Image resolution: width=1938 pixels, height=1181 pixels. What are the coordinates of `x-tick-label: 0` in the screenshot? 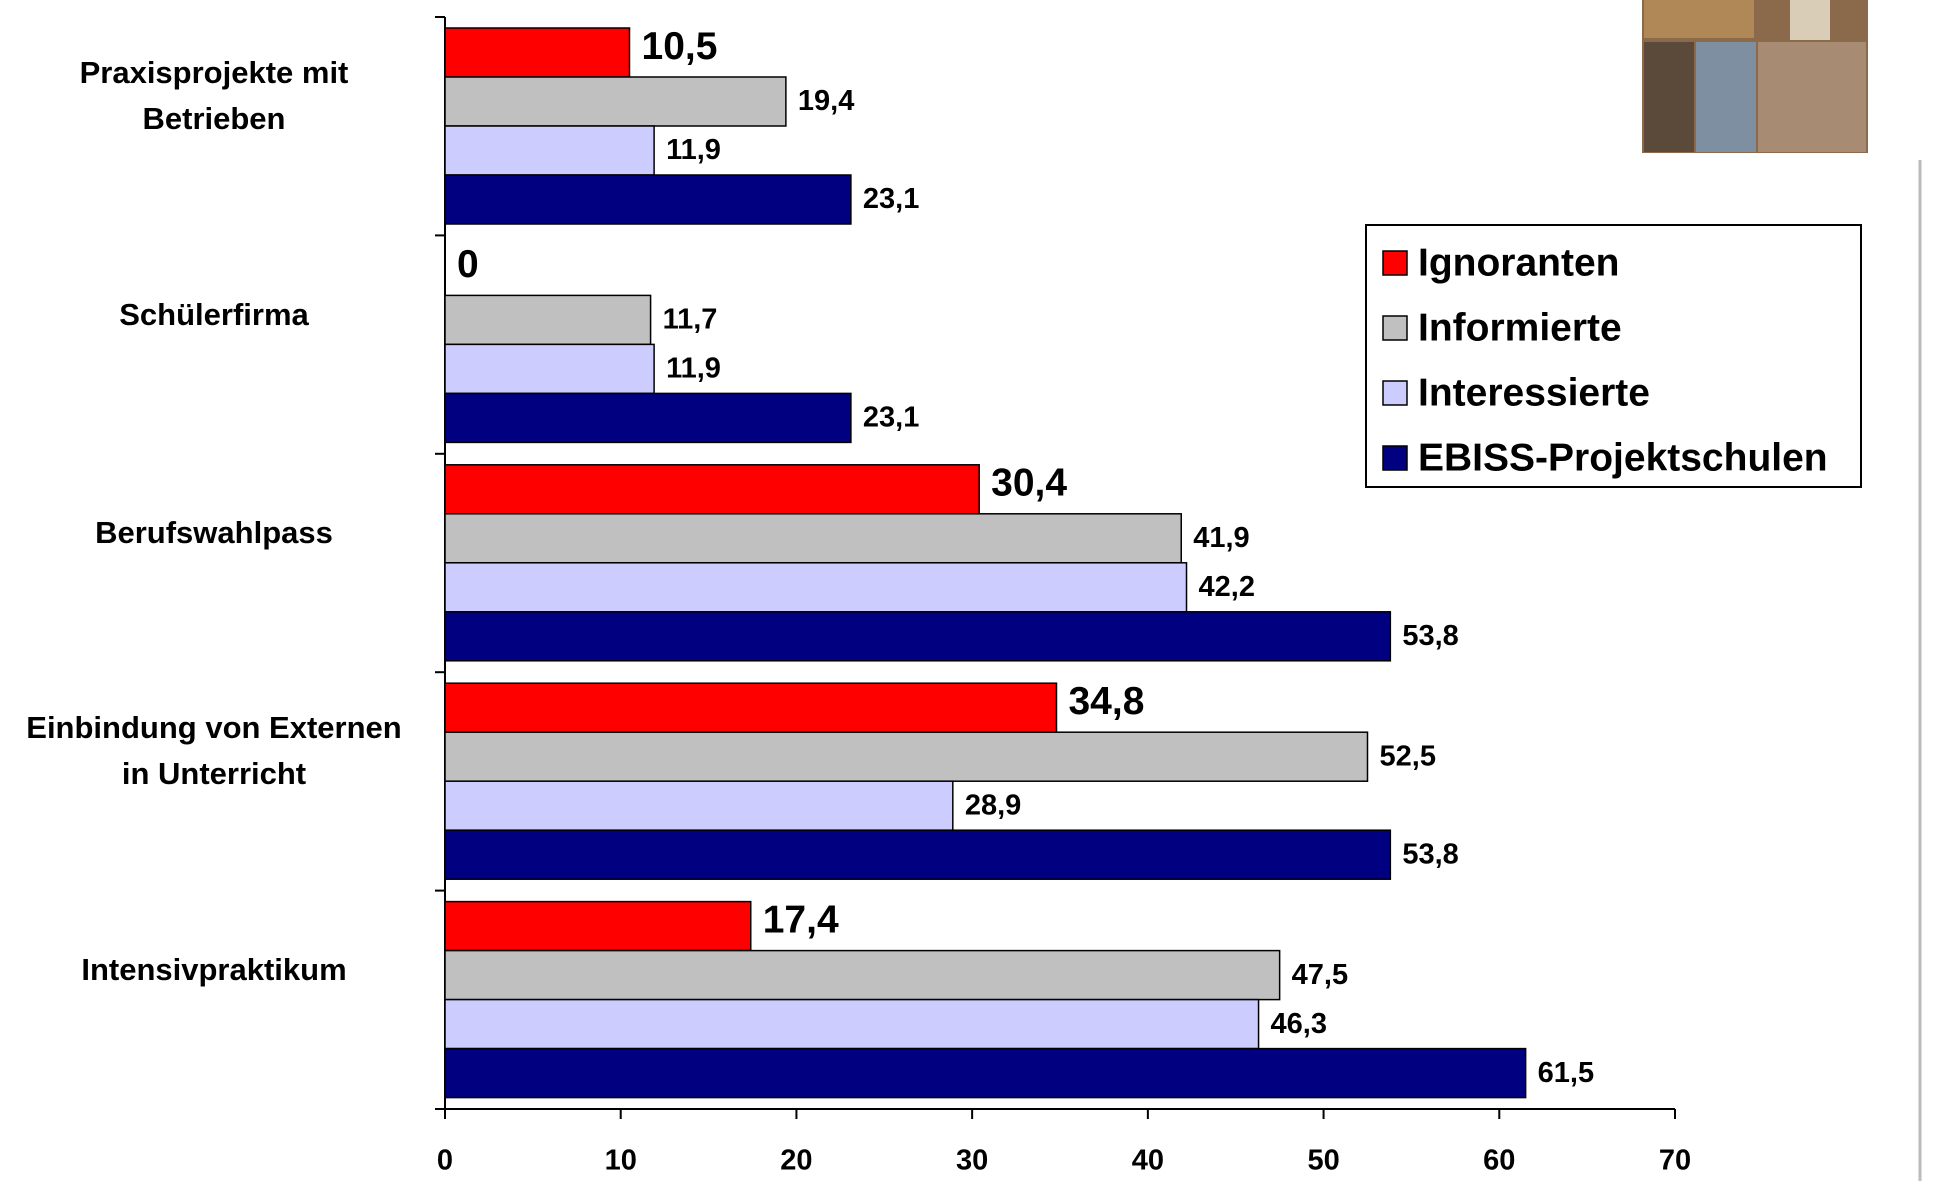 It's located at (445, 1161).